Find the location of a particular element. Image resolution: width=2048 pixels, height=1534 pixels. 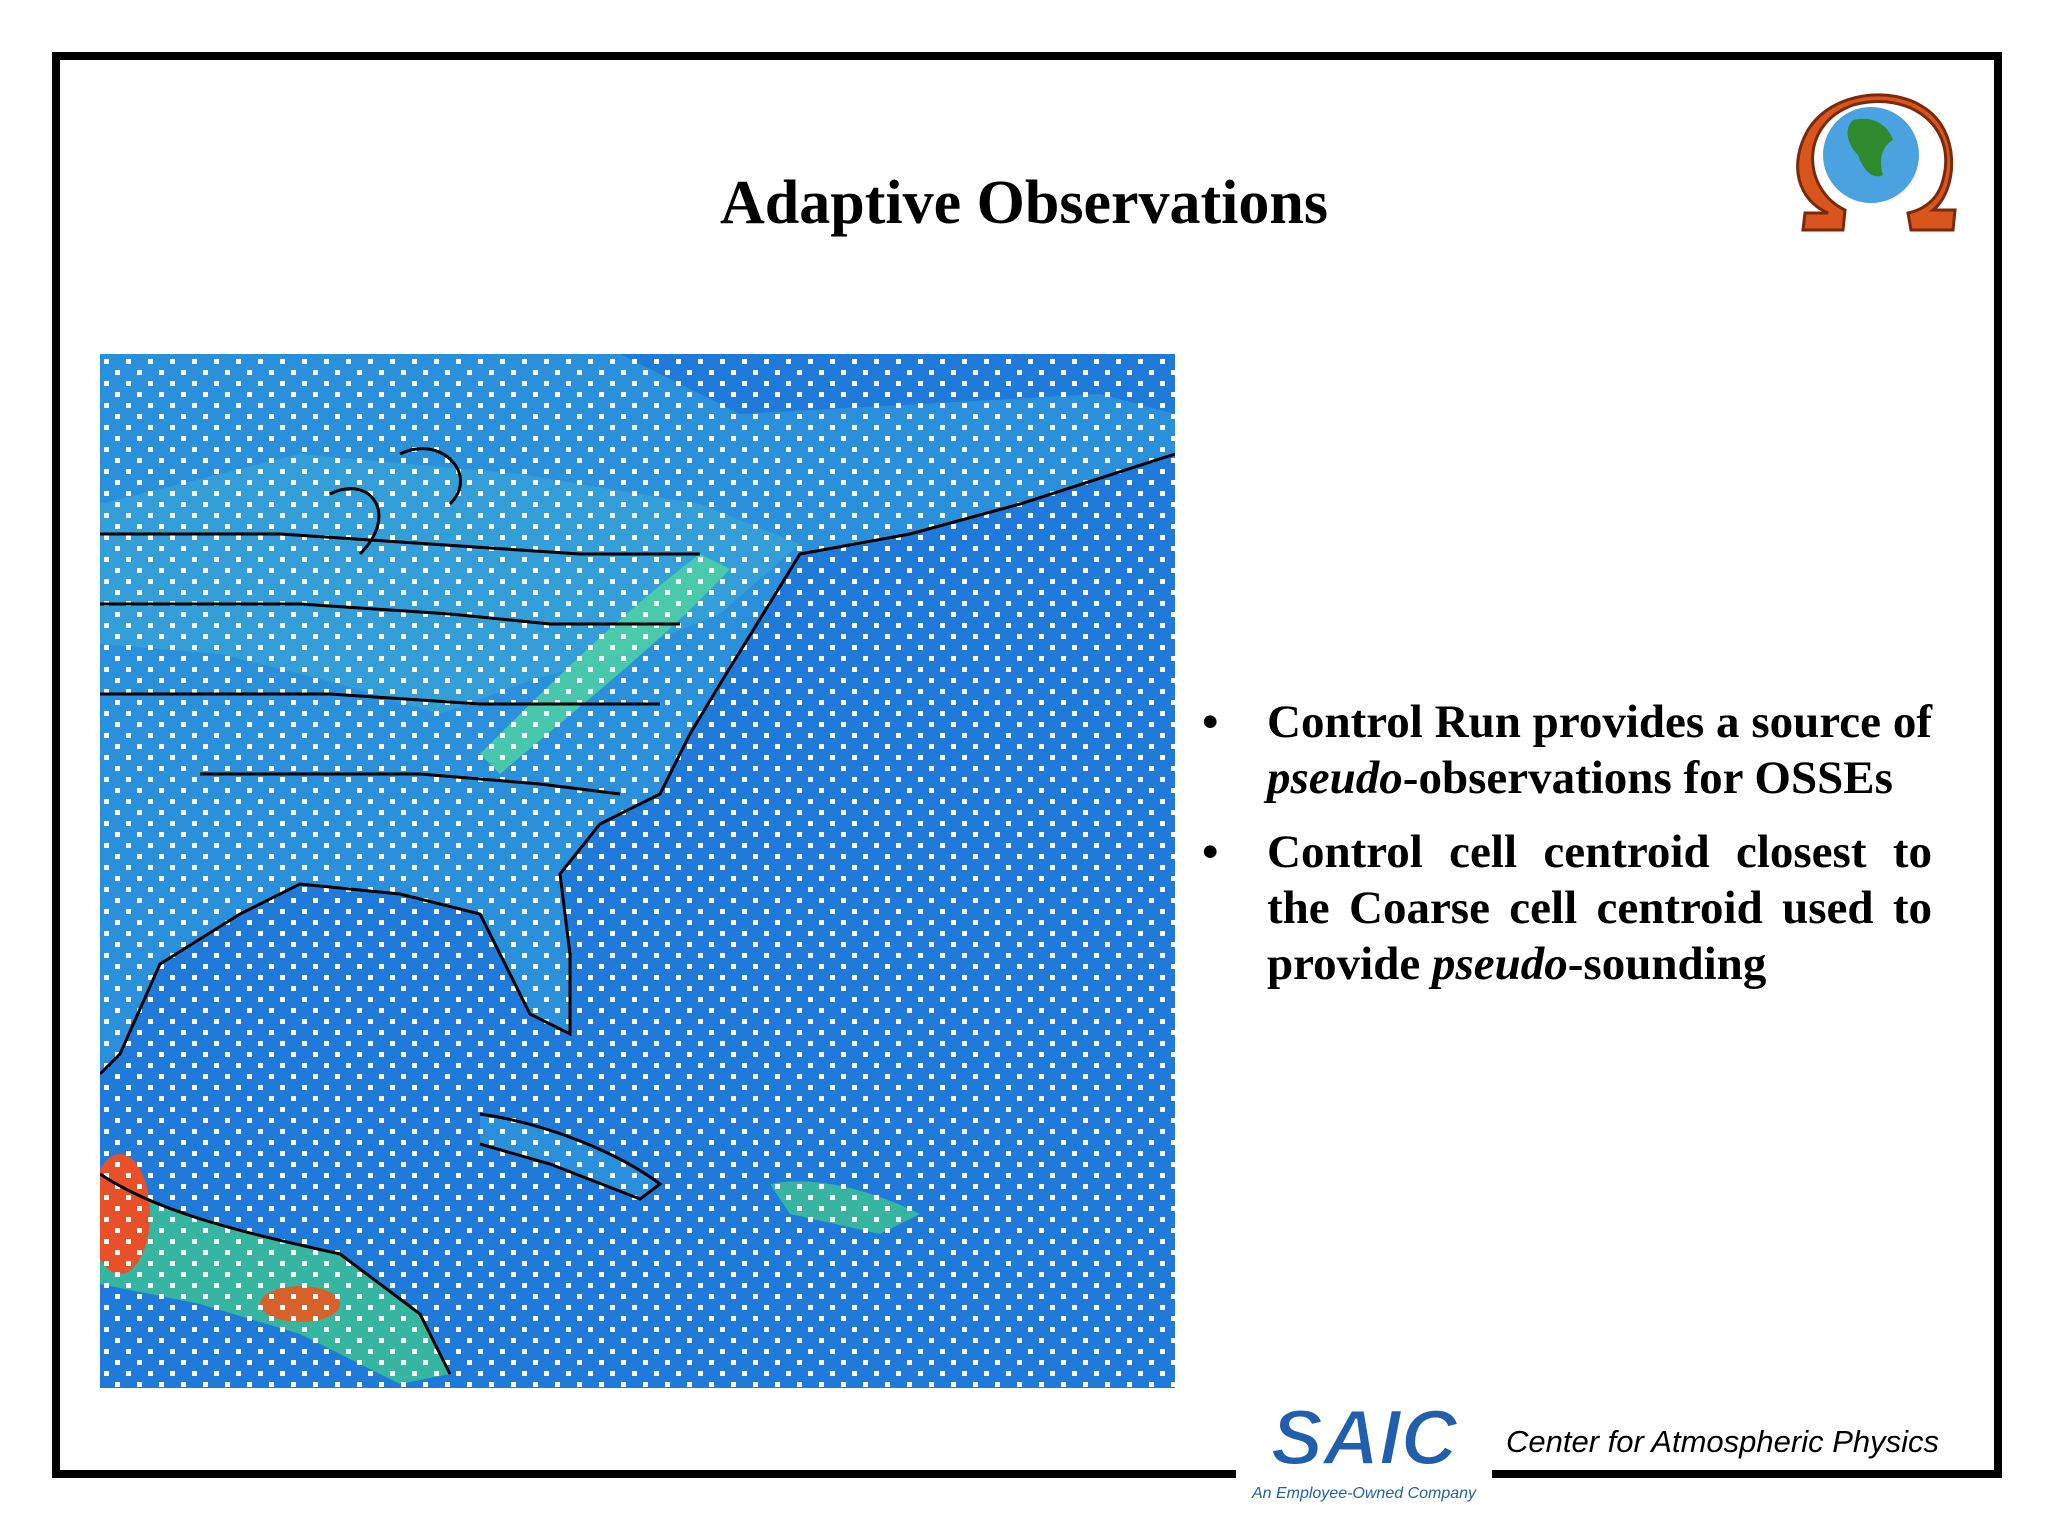

logo-text: SAIC is located at coordinates (1365, 1441).